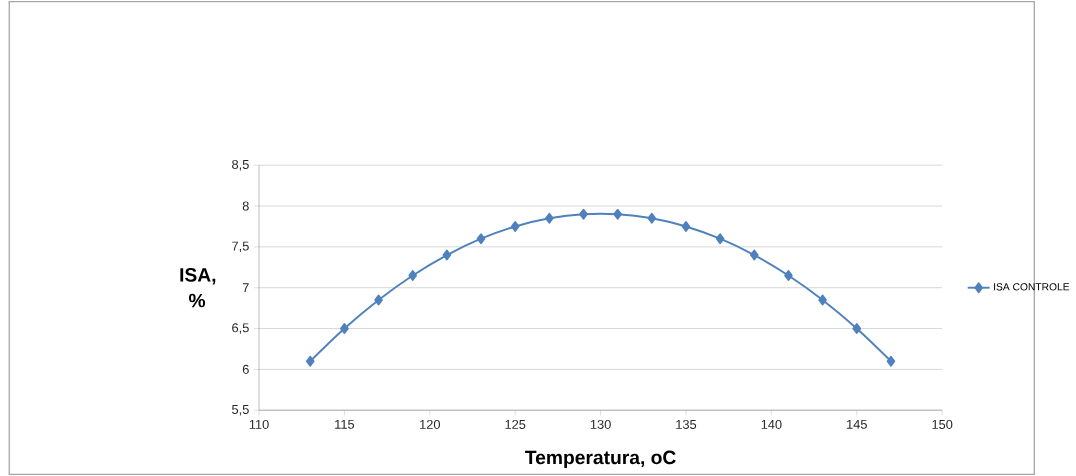  Describe the element at coordinates (515, 424) in the screenshot. I see `x-tick-label: 125` at that location.